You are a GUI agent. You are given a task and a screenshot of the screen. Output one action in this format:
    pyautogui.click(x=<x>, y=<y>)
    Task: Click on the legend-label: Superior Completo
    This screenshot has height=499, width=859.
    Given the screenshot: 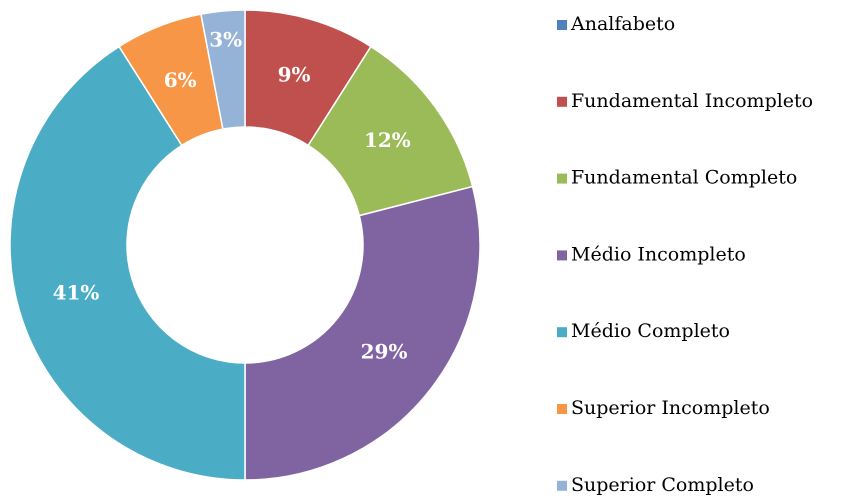 What is the action you would take?
    pyautogui.click(x=662, y=485)
    